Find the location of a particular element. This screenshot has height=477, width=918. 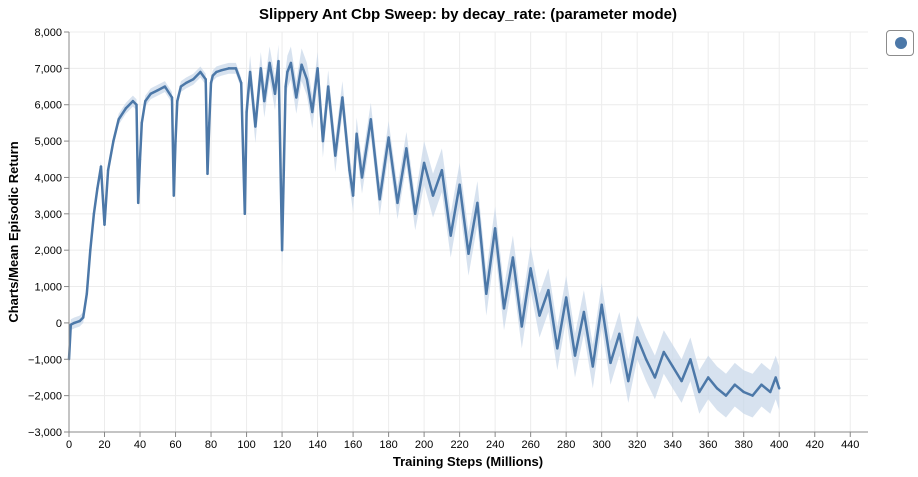

x-tick-label: 200 is located at coordinates (424, 445).